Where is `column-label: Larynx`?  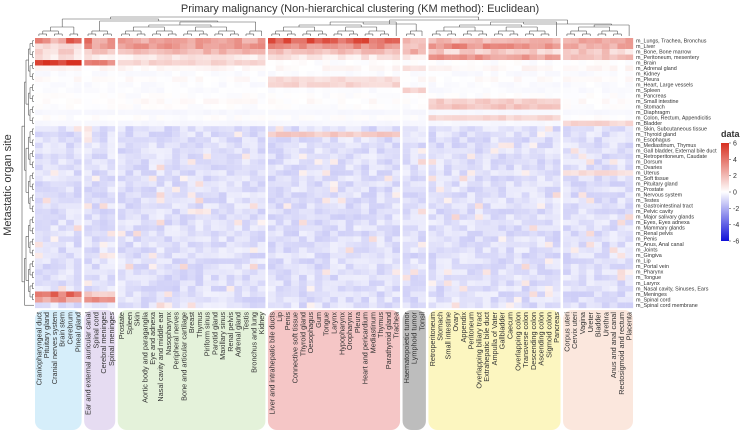 column-label: Larynx is located at coordinates (334, 323).